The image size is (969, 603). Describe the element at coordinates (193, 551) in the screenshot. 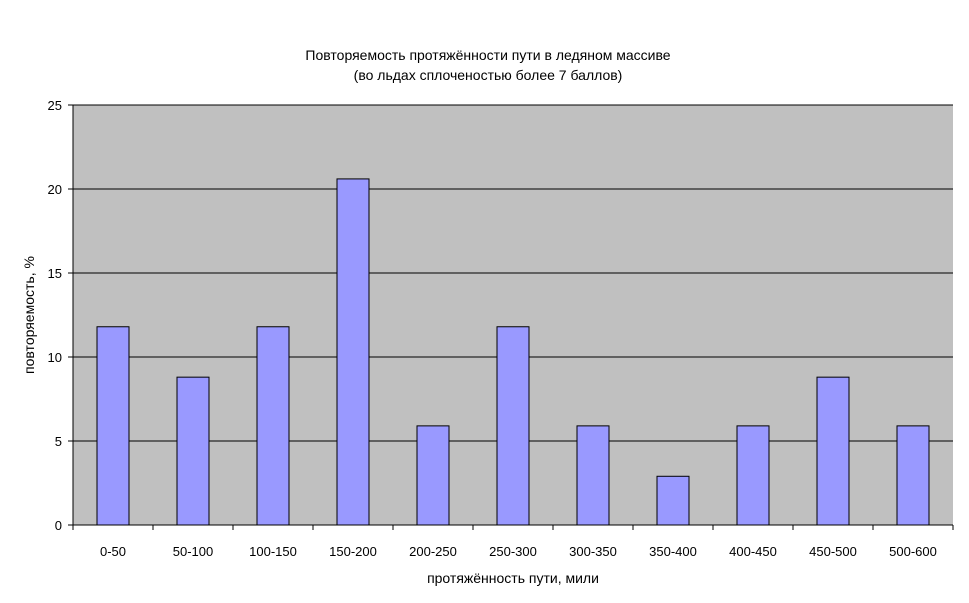

I see `x-tick-label: 50-100` at that location.